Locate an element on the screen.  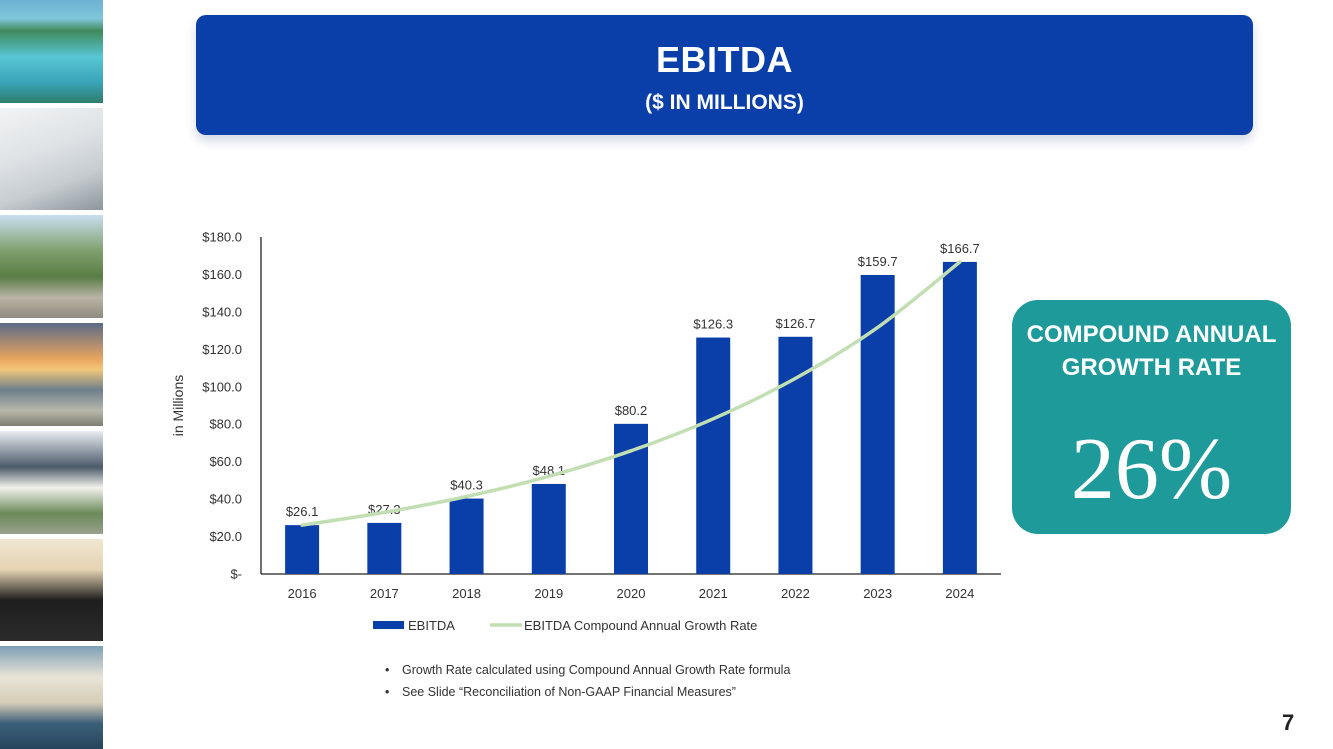
bar-2018 is located at coordinates (466, 536).